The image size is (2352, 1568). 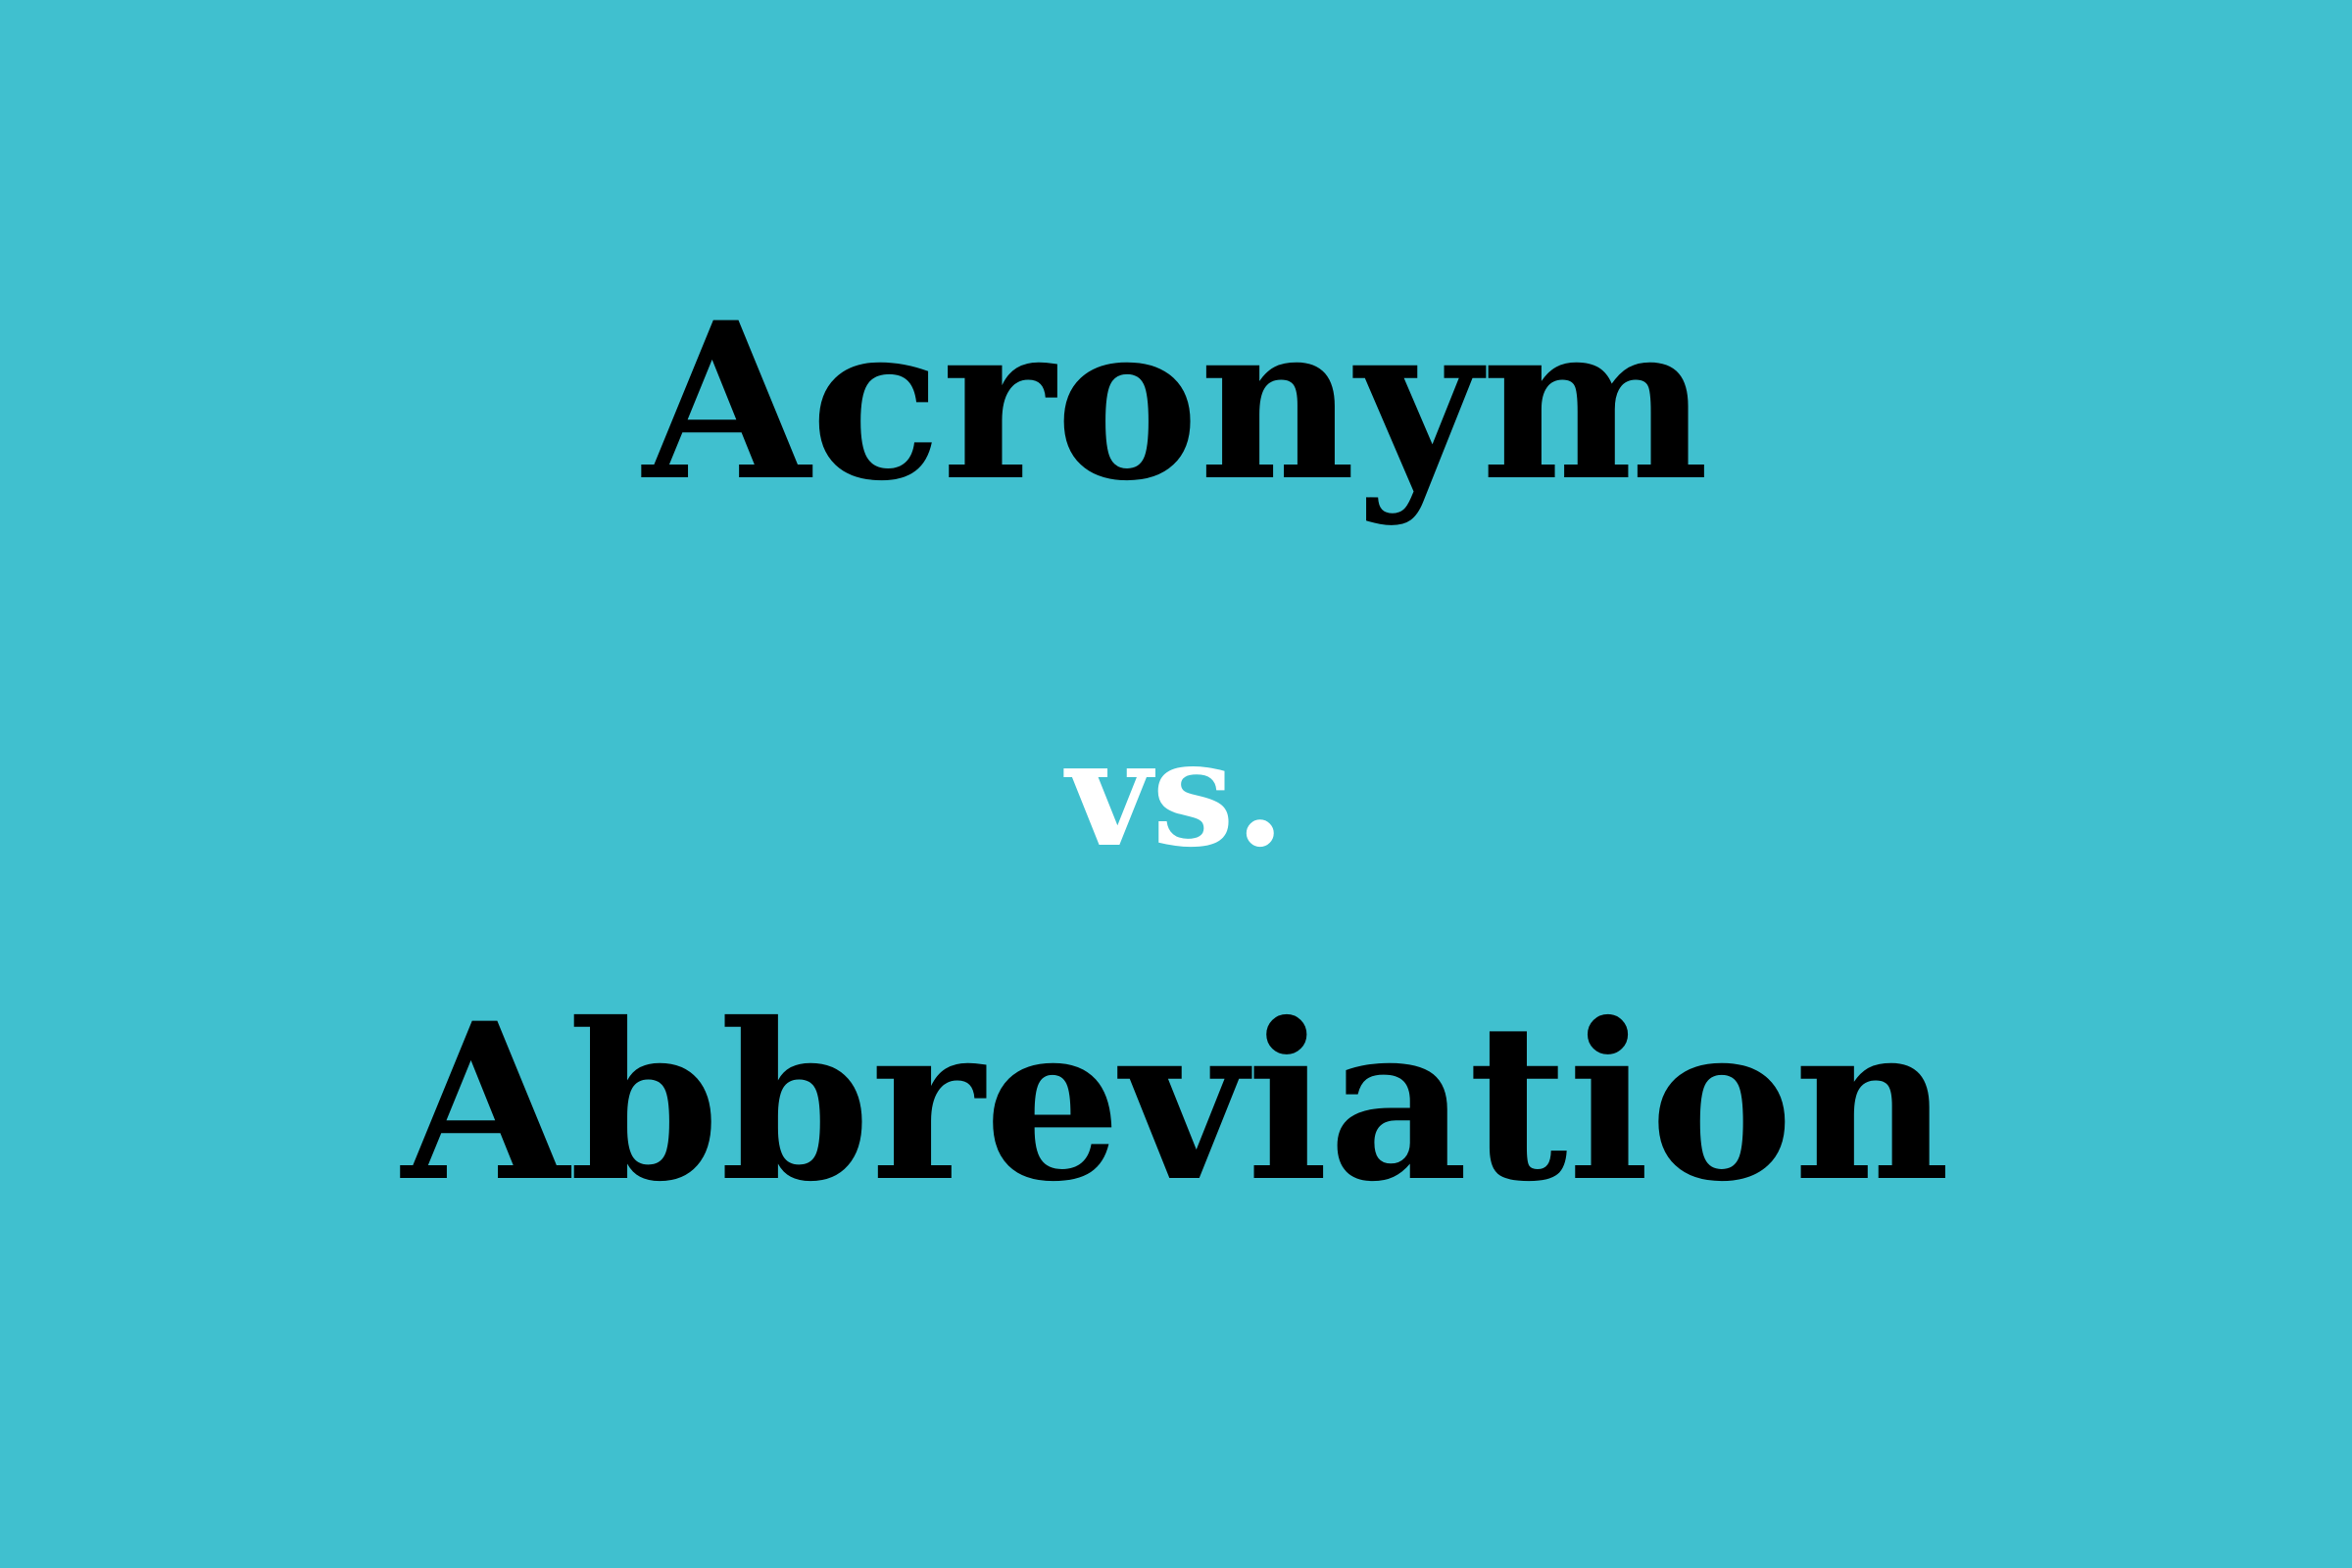 What do you see at coordinates (1176, 401) in the screenshot?
I see `first-term-heading: Acronym` at bounding box center [1176, 401].